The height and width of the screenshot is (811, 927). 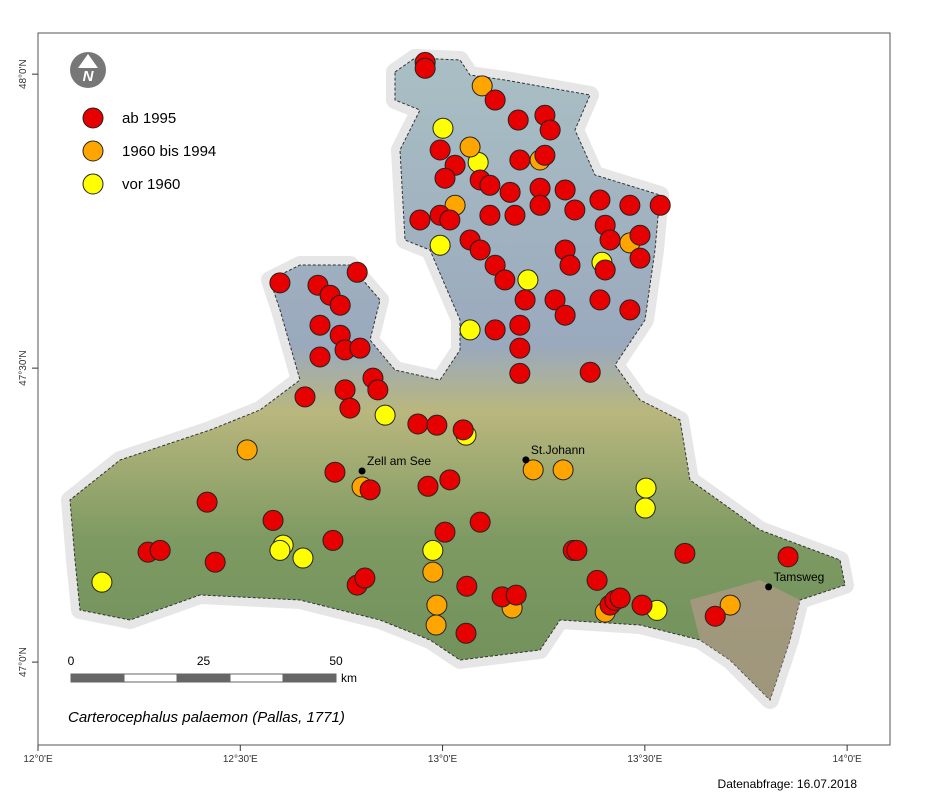 What do you see at coordinates (799, 577) in the screenshot?
I see `place-label: Tamsweg` at bounding box center [799, 577].